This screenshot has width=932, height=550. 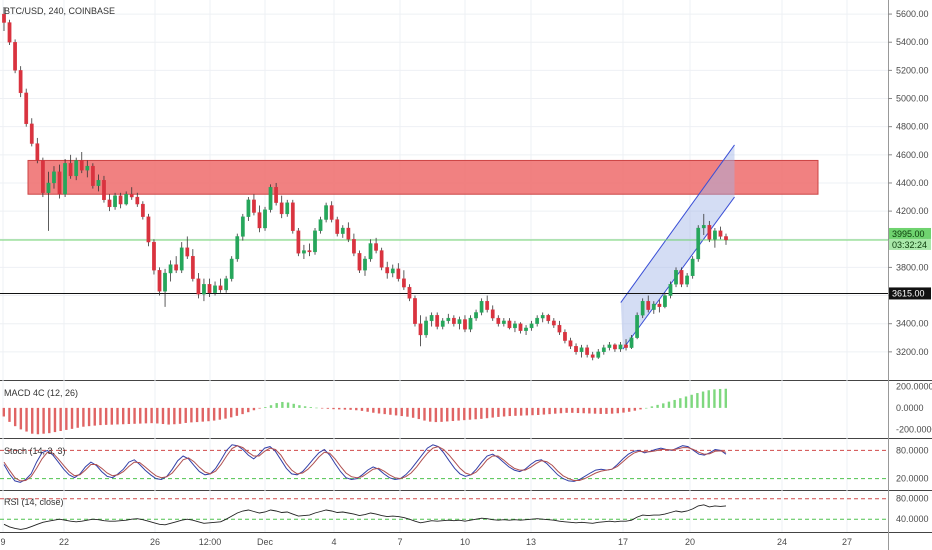 What do you see at coordinates (912, 211) in the screenshot?
I see `y-tick-label: 4200.00` at bounding box center [912, 211].